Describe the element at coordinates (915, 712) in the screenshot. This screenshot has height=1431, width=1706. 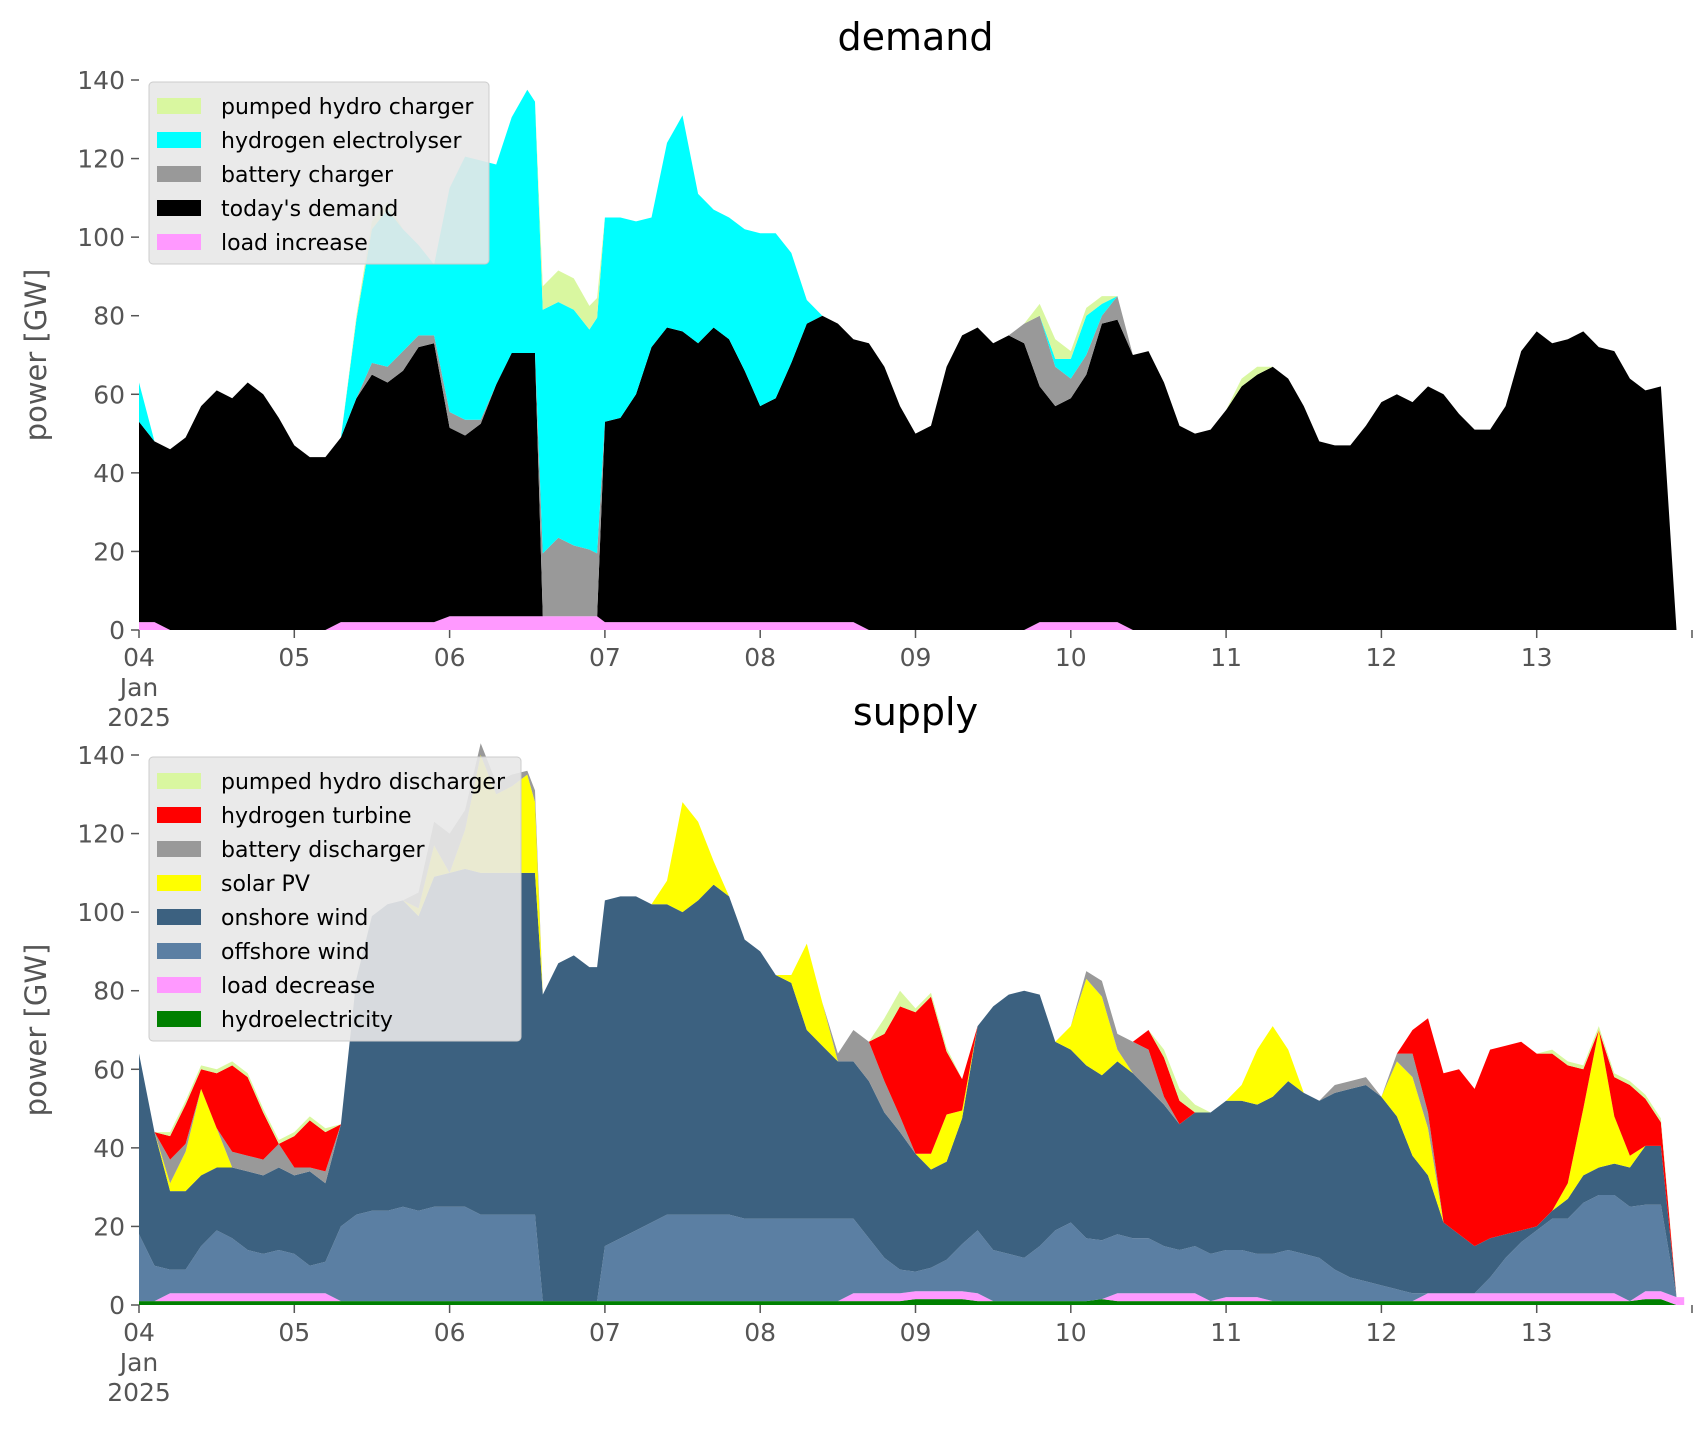
I see `chart-title: supply` at that location.